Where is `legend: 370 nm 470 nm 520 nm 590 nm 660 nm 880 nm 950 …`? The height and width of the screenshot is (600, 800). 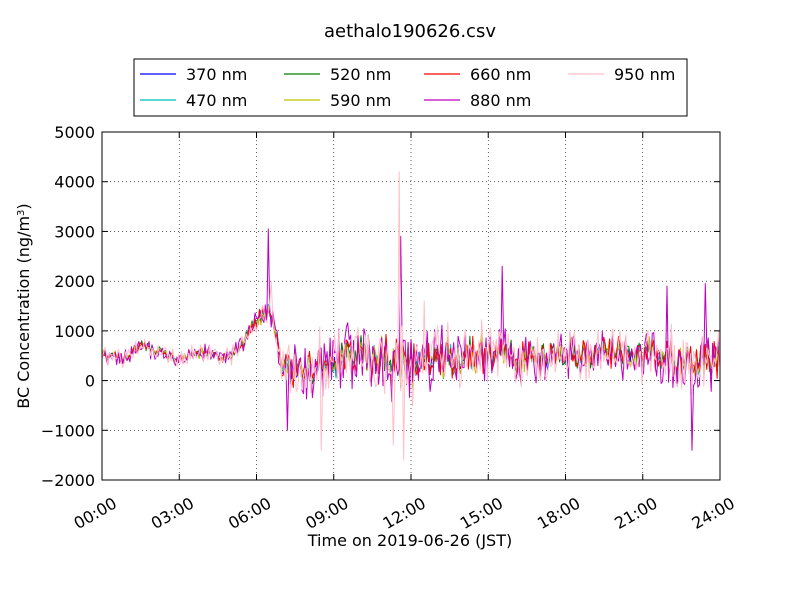
legend: 370 nm 470 nm 520 nm 590 nm 660 nm 880 nm 950 … is located at coordinates (410, 87).